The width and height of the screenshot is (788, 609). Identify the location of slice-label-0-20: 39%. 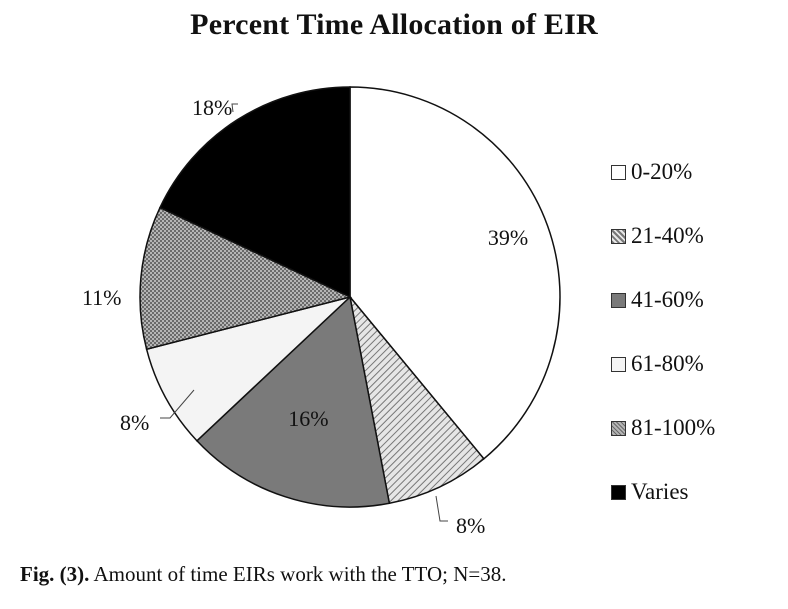
(508, 237).